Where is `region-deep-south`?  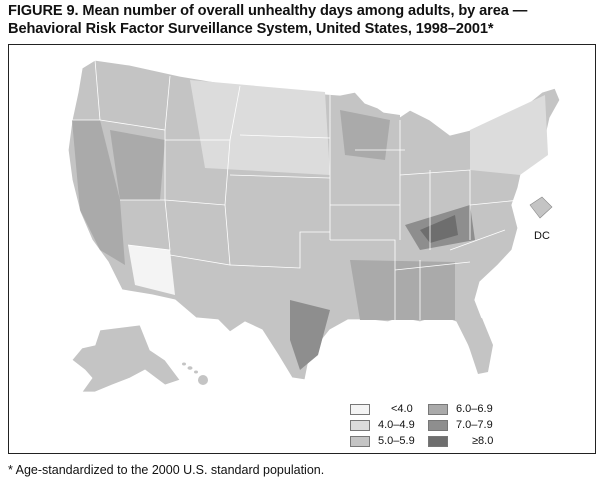
region-deep-south is located at coordinates (402, 290).